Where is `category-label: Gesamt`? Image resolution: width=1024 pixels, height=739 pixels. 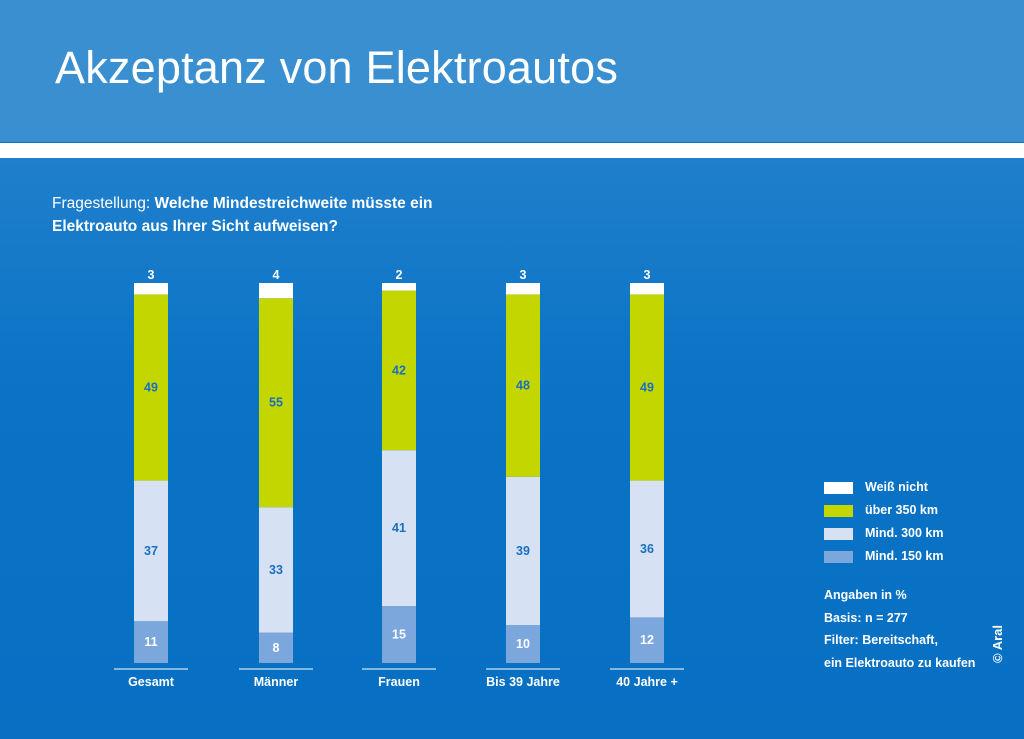
category-label: Gesamt is located at coordinates (151, 682).